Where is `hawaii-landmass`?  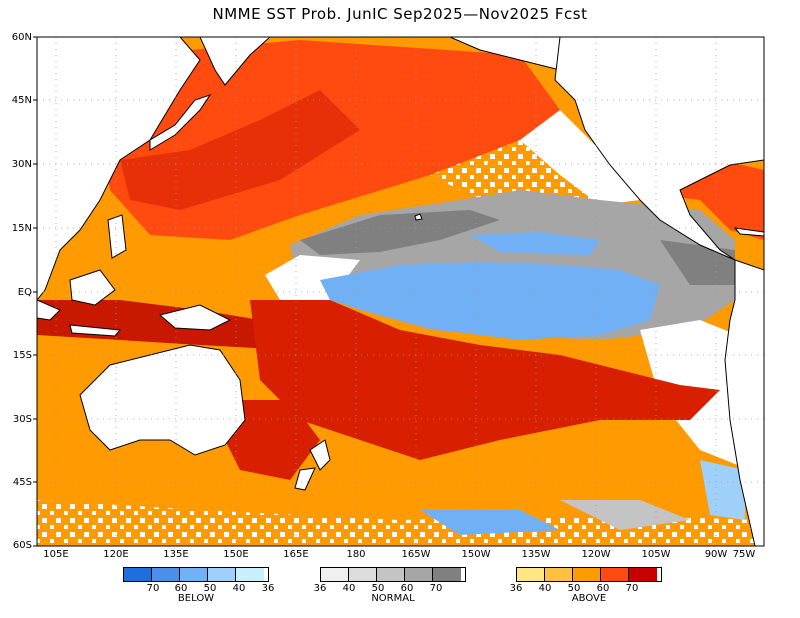
hawaii-landmass is located at coordinates (418, 217).